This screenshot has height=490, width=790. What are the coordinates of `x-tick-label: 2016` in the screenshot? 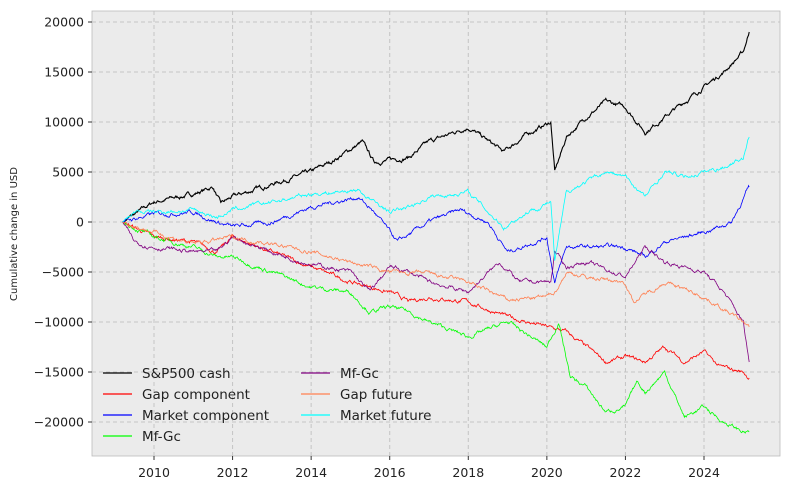 It's located at (390, 472).